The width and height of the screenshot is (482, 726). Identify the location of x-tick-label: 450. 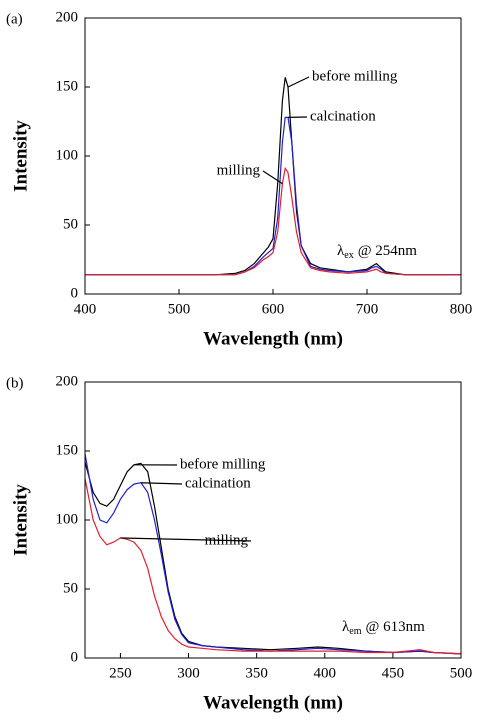
(393, 673).